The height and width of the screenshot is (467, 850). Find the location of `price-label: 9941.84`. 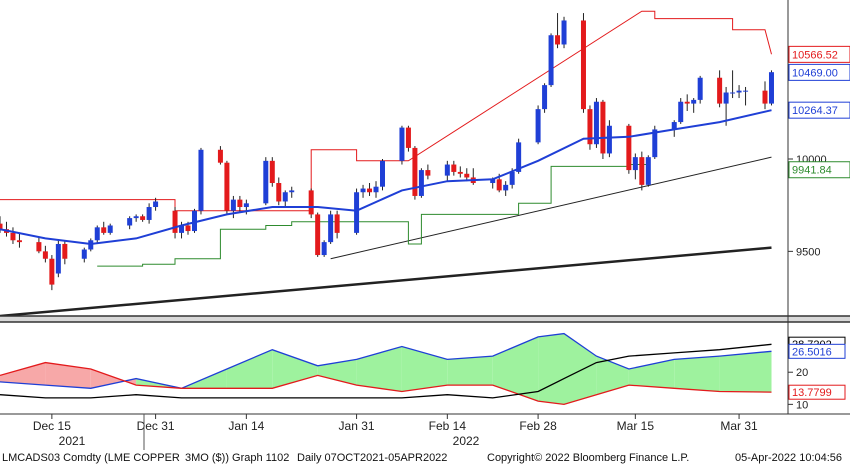

price-label: 9941.84 is located at coordinates (812, 171).